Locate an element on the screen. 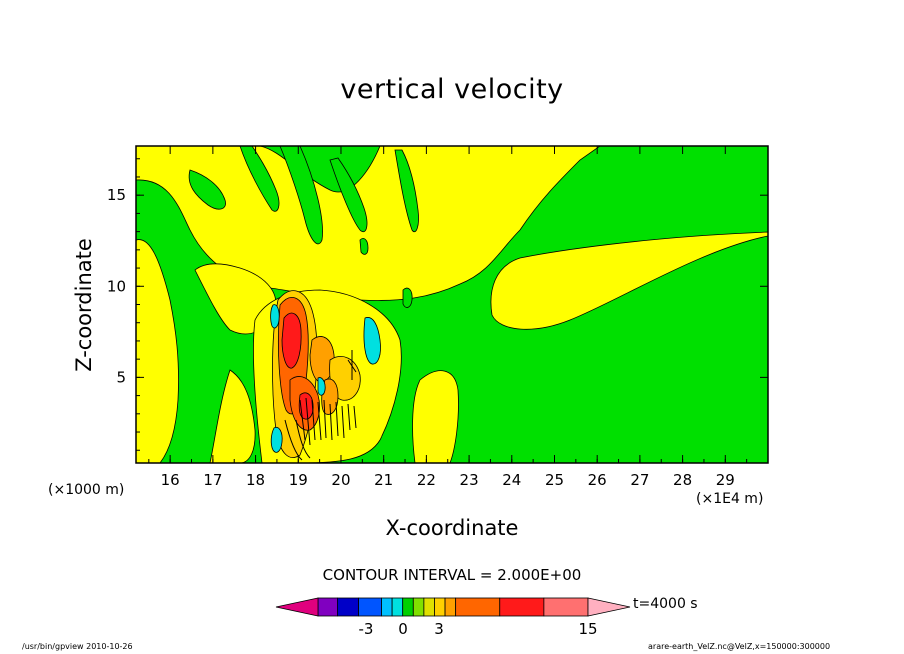  y-tick-label: 10 is located at coordinates (116, 286).